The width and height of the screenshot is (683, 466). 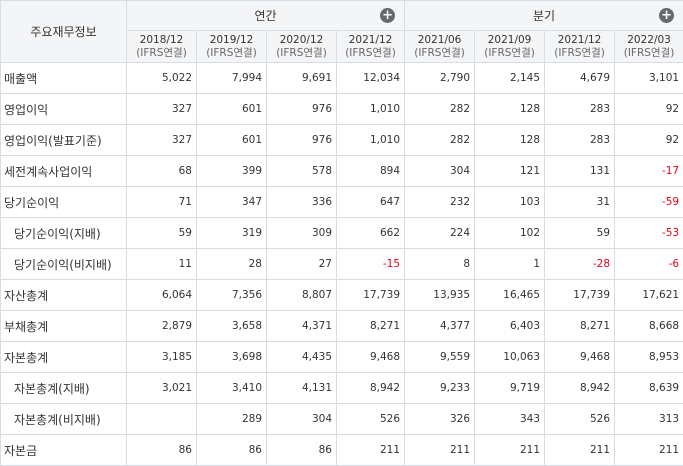 I want to click on table-cell: 3,410, so click(x=232, y=388).